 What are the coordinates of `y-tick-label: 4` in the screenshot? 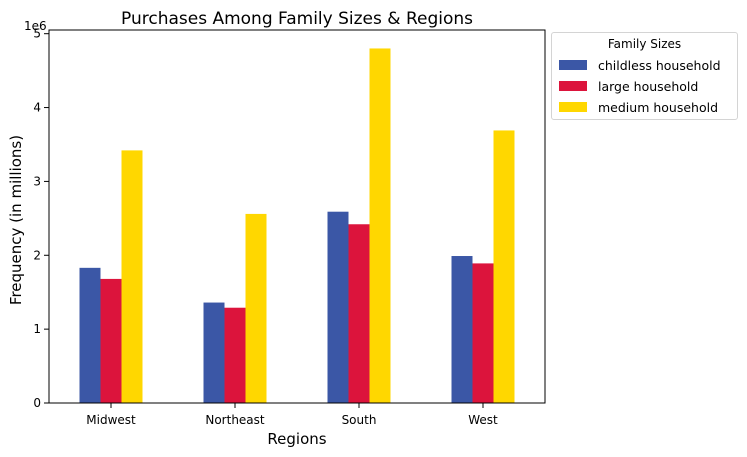 It's located at (37, 108).